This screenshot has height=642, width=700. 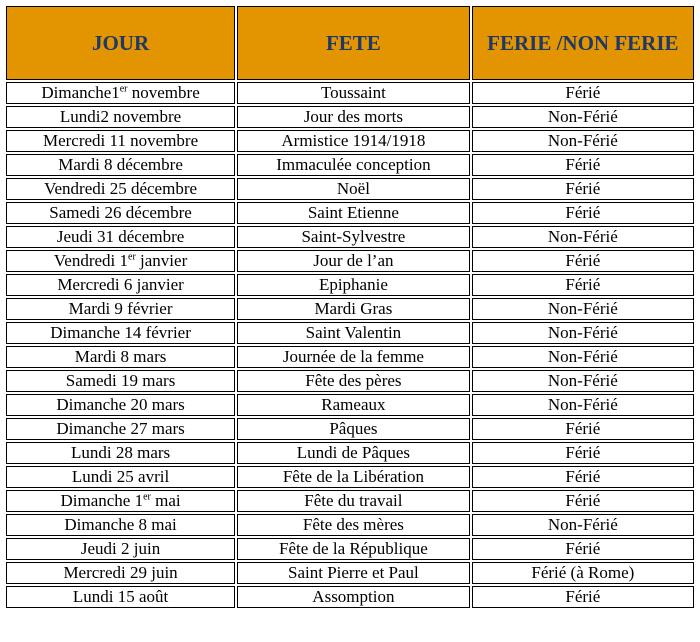 I want to click on fete-cell: Fête de la Libération, so click(x=353, y=477).